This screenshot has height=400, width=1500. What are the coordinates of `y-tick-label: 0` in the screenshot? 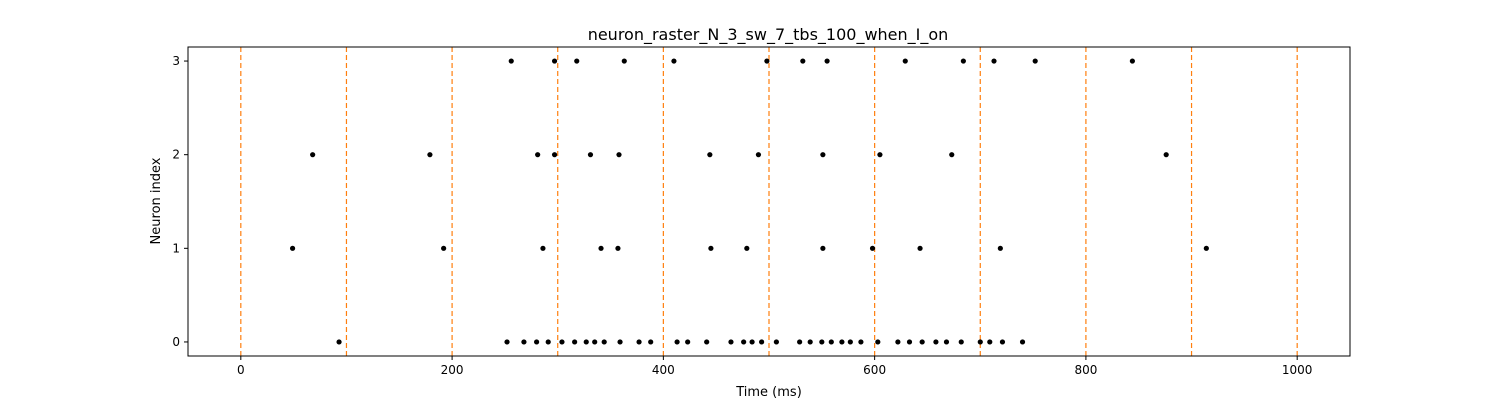 It's located at (176, 342).